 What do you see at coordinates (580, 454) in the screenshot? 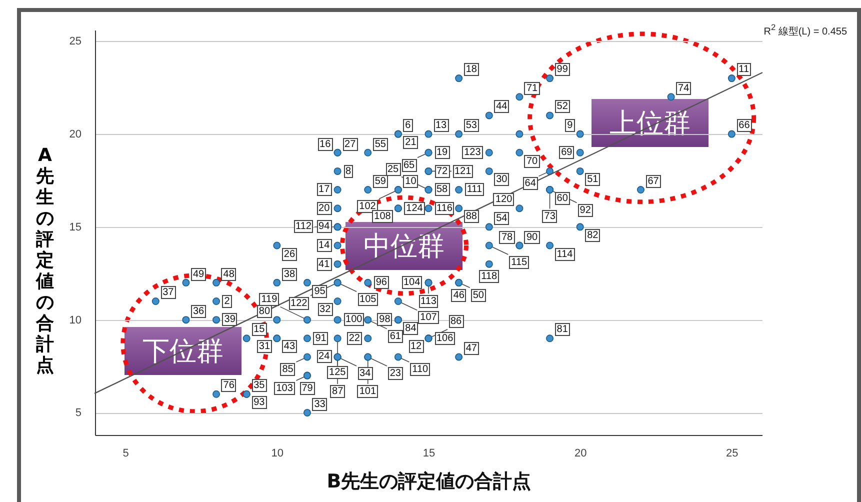
I see `x-tick-label: 20` at bounding box center [580, 454].